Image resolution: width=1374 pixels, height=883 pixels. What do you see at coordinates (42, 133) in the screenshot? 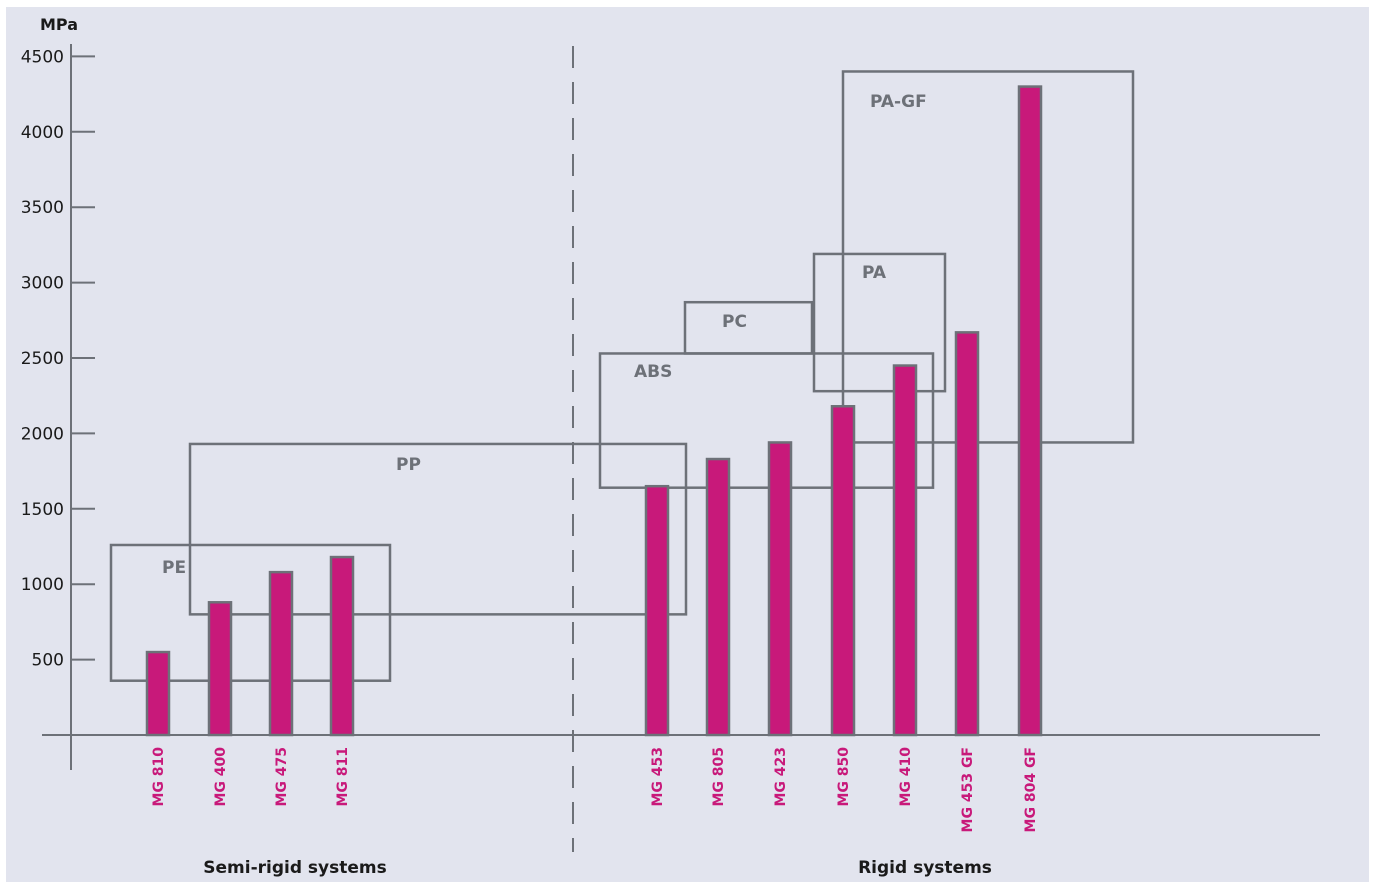
I see `y-tick-label-4000: 4000` at bounding box center [42, 133].